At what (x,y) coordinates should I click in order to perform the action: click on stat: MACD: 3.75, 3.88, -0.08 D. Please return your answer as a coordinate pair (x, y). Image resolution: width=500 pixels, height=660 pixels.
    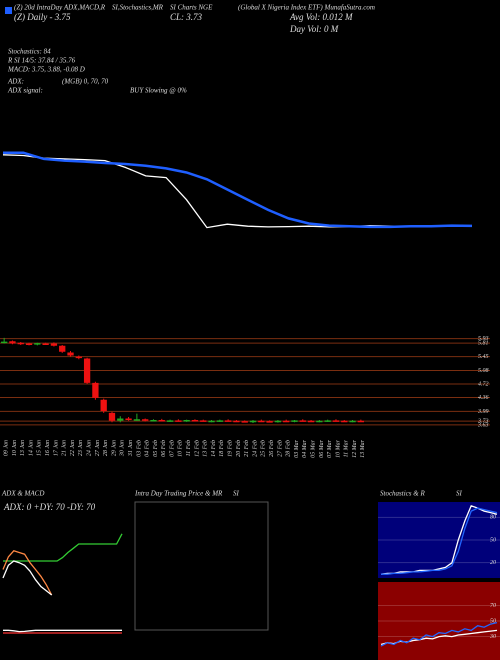
    Looking at the image, I should click on (46, 70).